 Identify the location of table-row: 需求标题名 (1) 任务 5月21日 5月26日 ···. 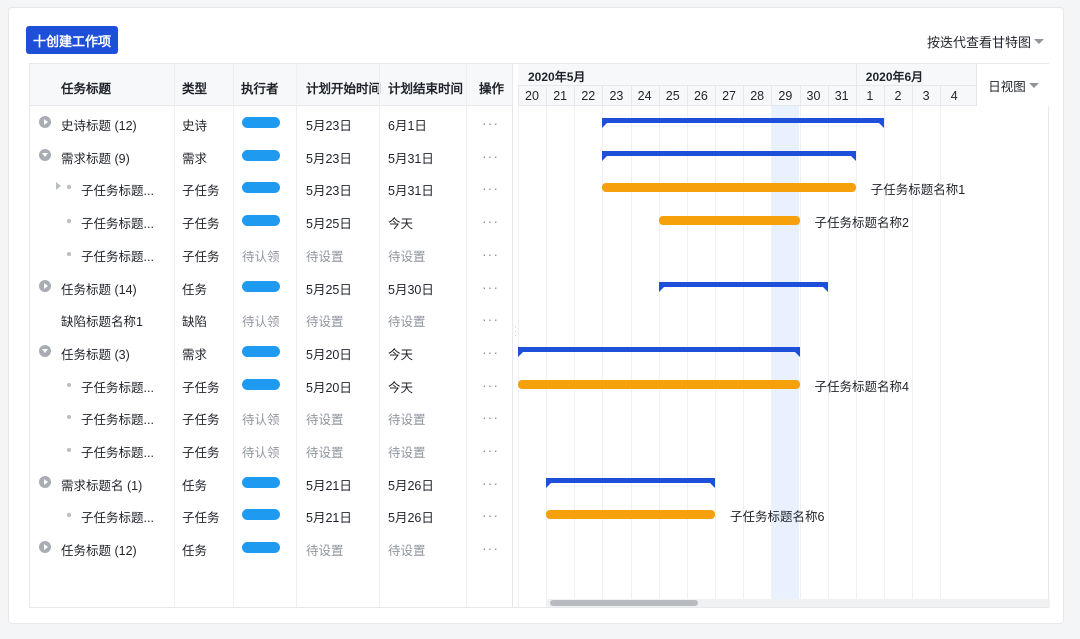
(271, 482).